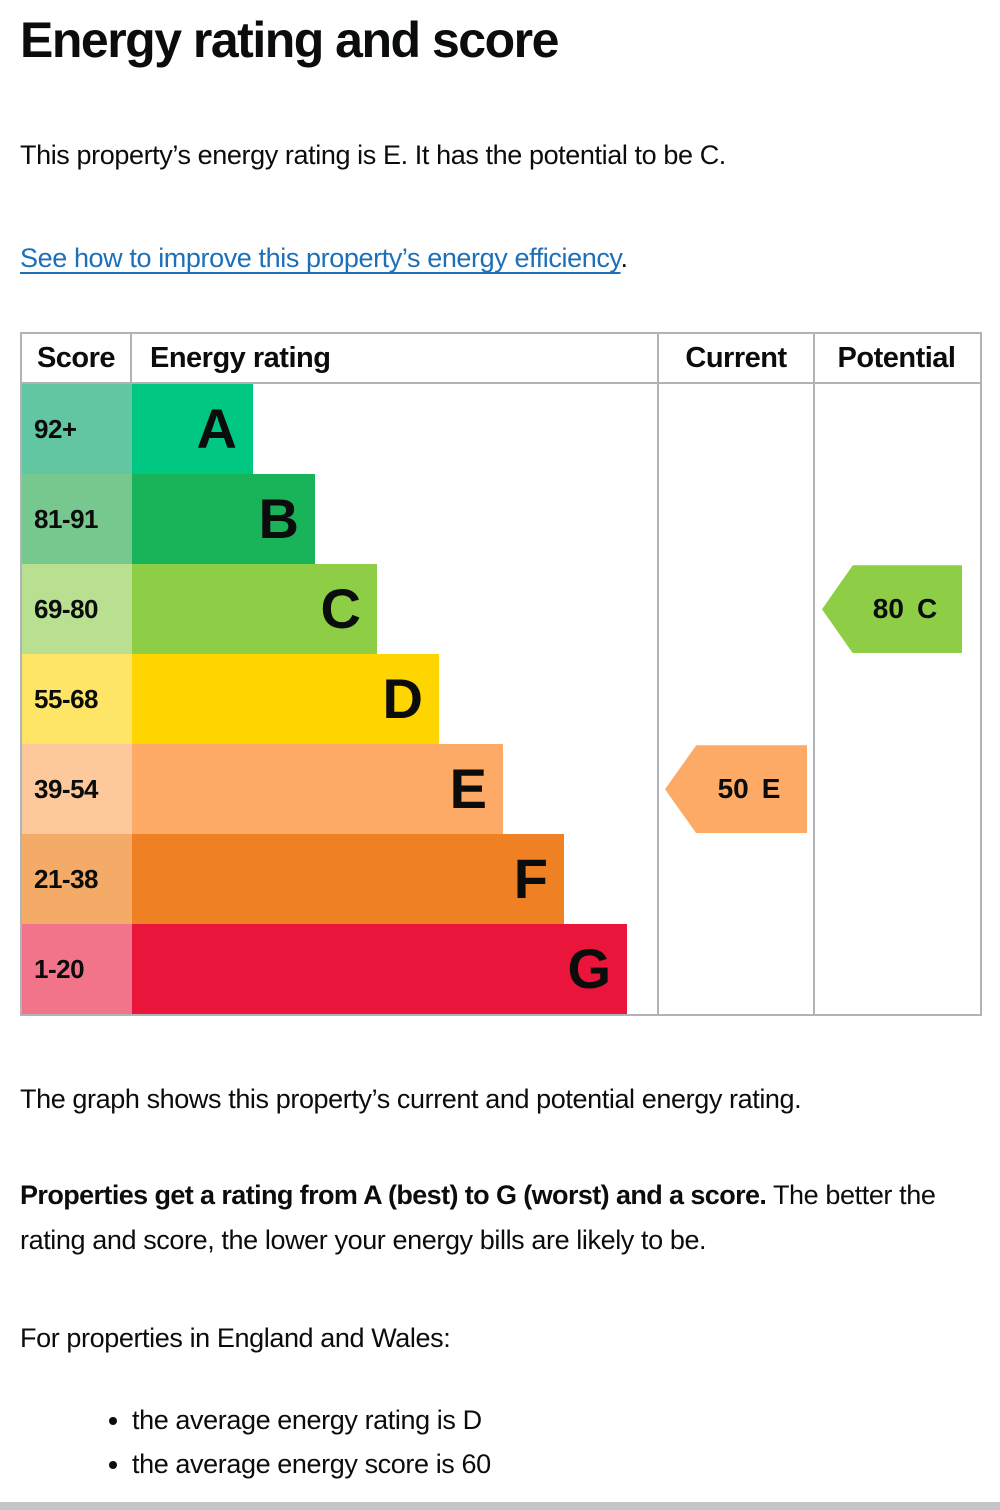 This screenshot has width=1000, height=1510. Describe the element at coordinates (530, 879) in the screenshot. I see `band-letter: F` at that location.